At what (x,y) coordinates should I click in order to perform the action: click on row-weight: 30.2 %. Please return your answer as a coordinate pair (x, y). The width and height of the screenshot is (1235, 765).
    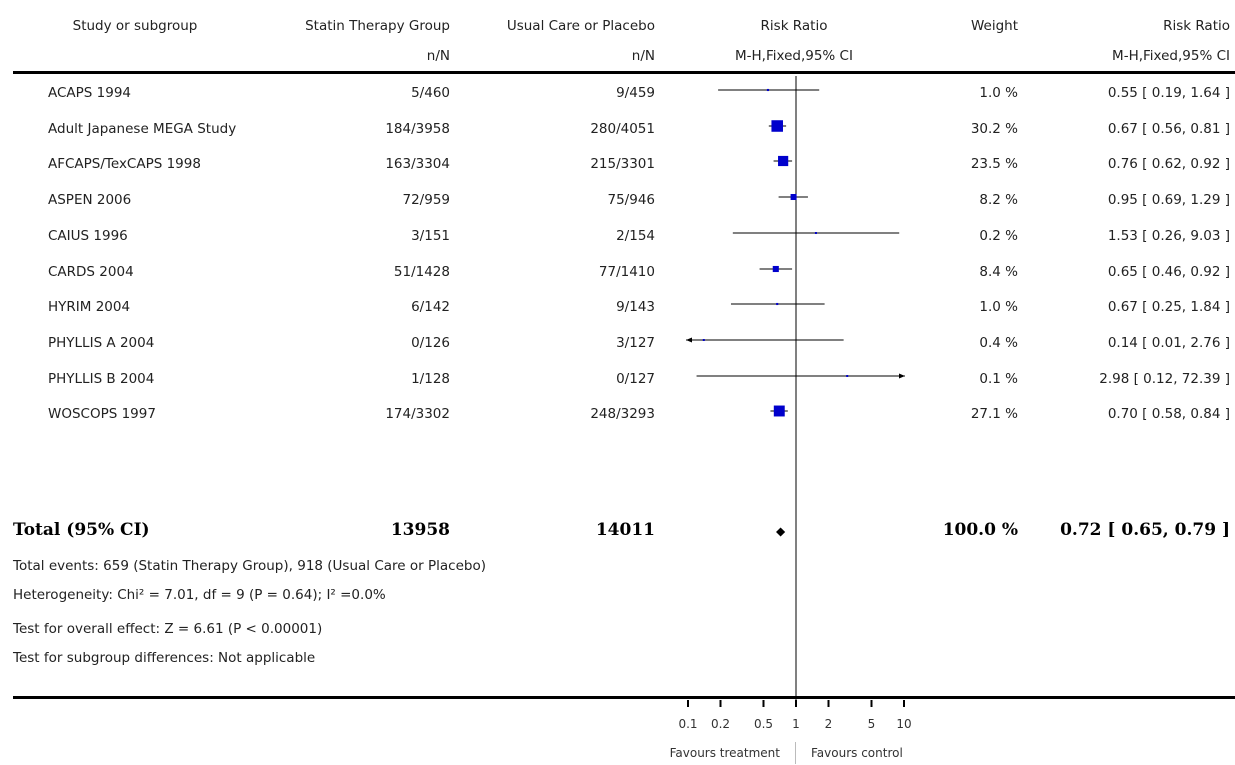
    Looking at the image, I should click on (994, 129).